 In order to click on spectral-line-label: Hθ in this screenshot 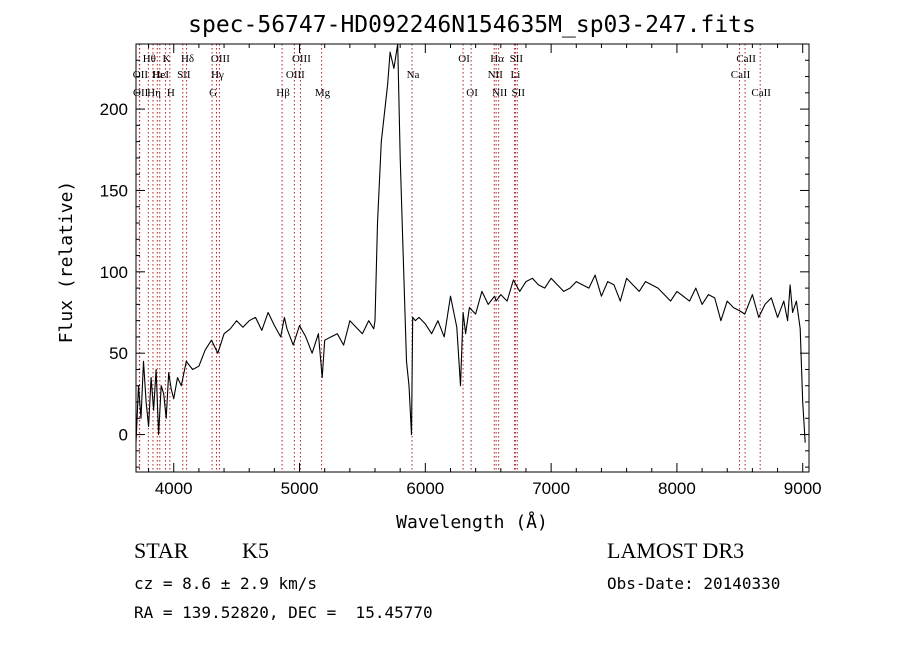, I will do `click(149, 59)`.